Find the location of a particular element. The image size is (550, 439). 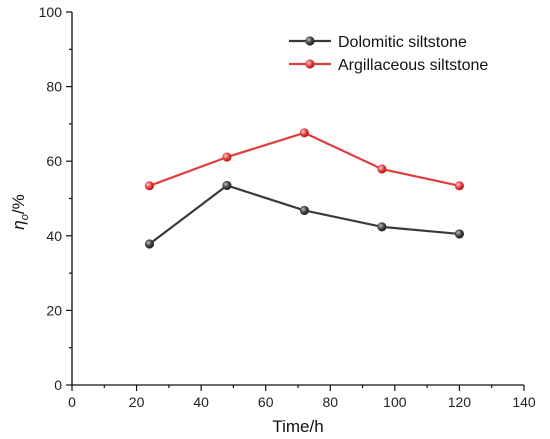

legend-item-1: Dolomitic siltstone is located at coordinates (378, 42).